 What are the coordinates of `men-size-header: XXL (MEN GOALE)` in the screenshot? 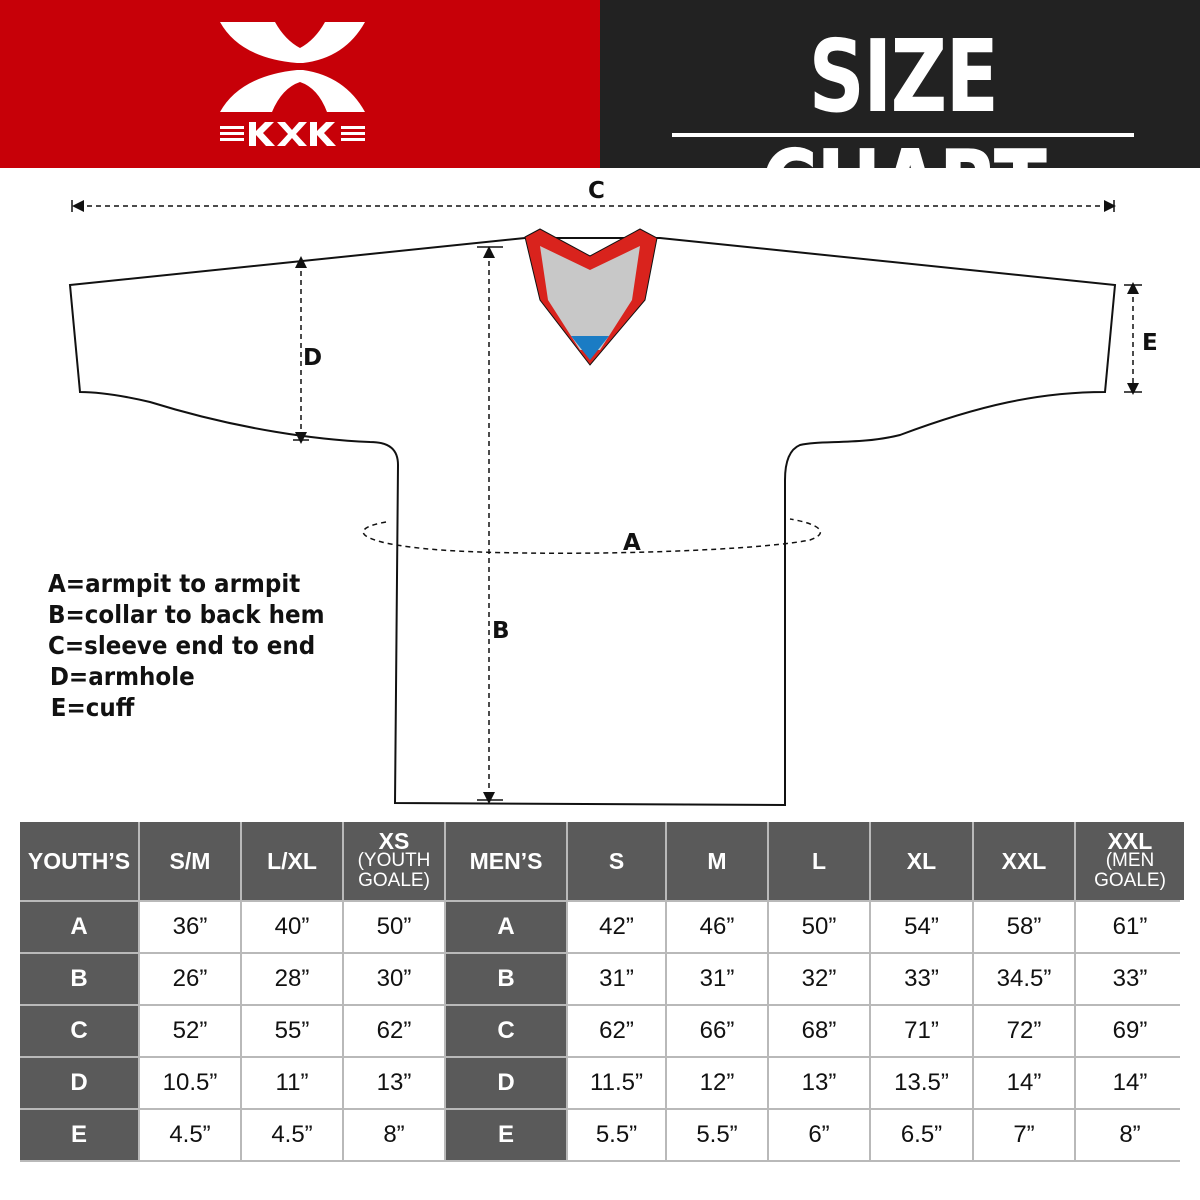 It's located at (1130, 861).